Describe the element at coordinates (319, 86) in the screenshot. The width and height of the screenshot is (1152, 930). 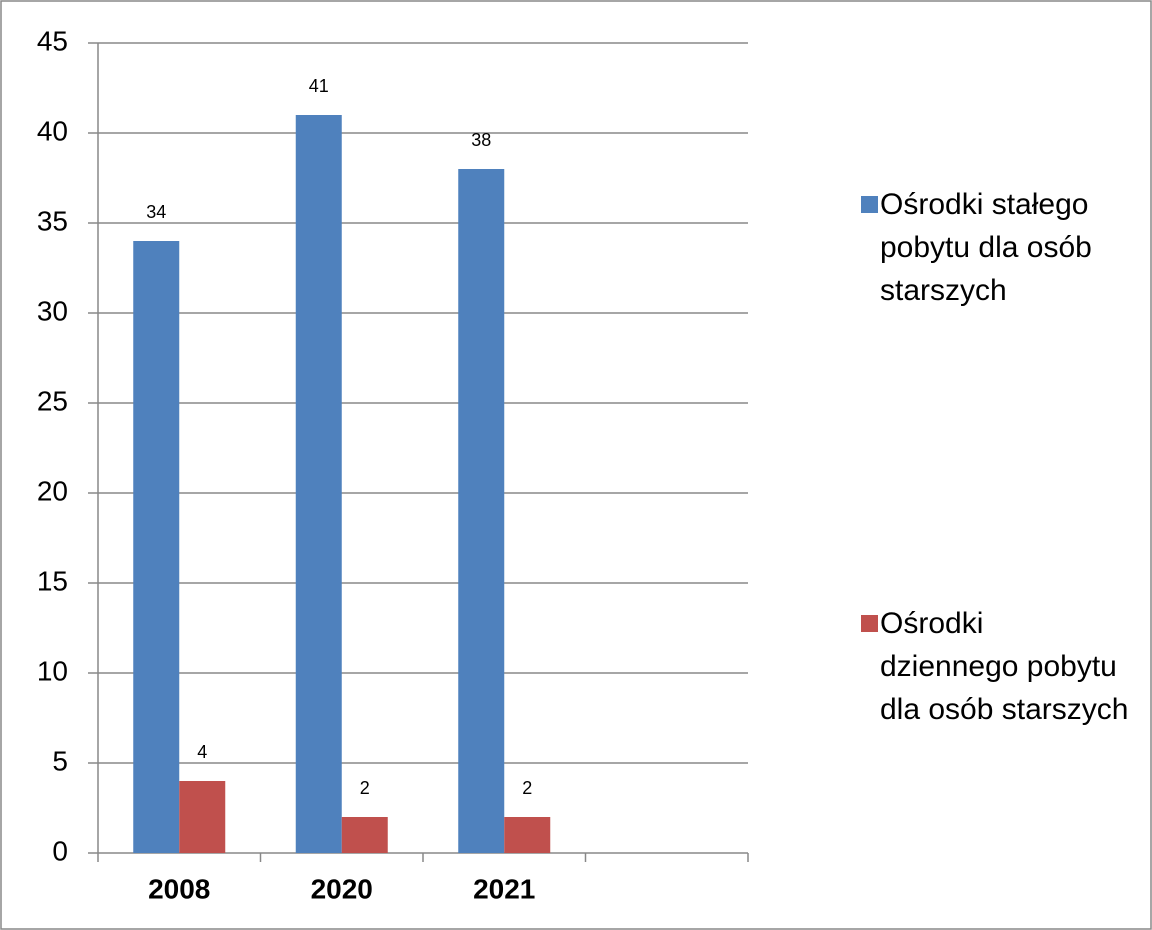
I see `data-label: 41` at that location.